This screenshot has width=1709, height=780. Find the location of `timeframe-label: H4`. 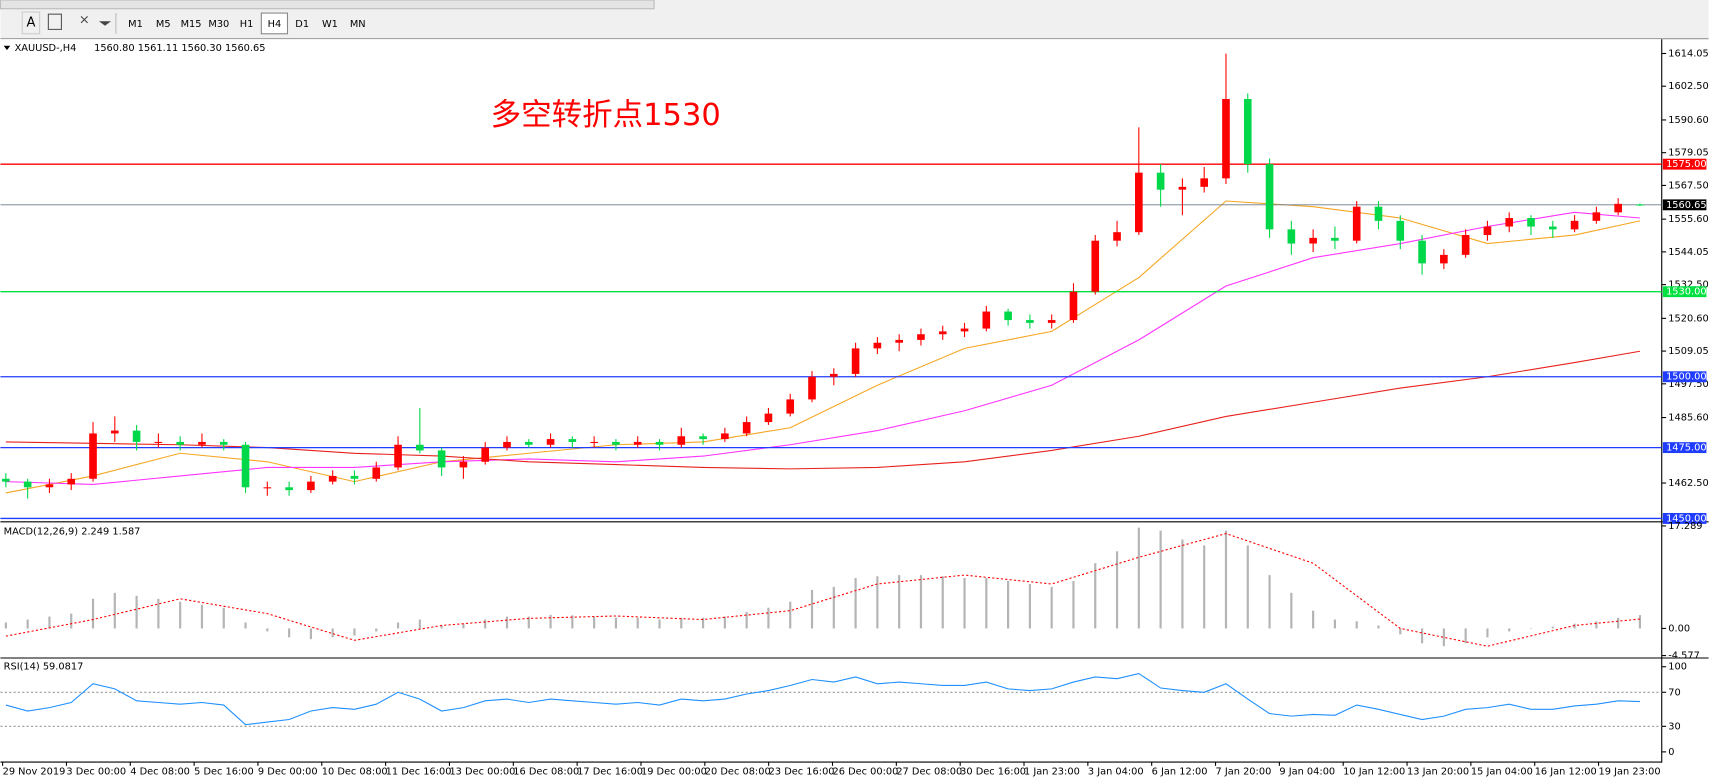

timeframe-label: H4 is located at coordinates (275, 24).